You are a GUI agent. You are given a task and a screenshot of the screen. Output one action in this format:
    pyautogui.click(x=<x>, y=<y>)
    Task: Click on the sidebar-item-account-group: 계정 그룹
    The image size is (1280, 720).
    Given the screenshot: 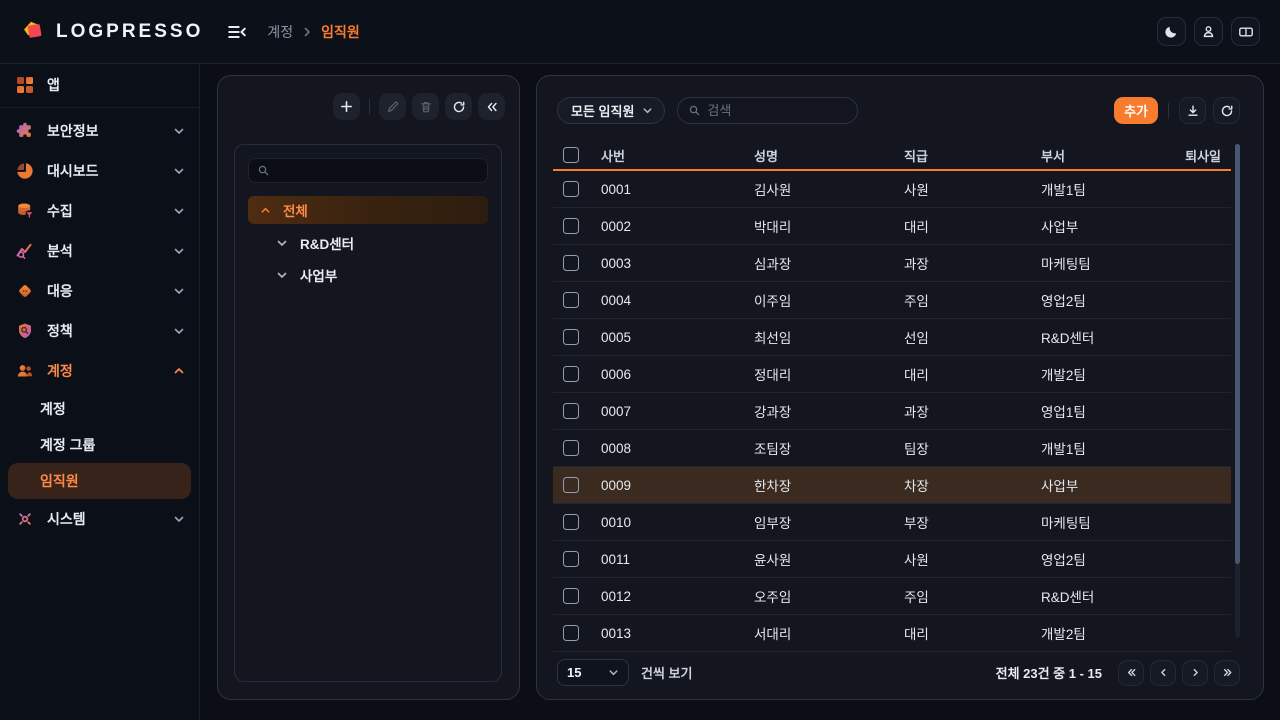 What is the action you would take?
    pyautogui.click(x=99, y=445)
    